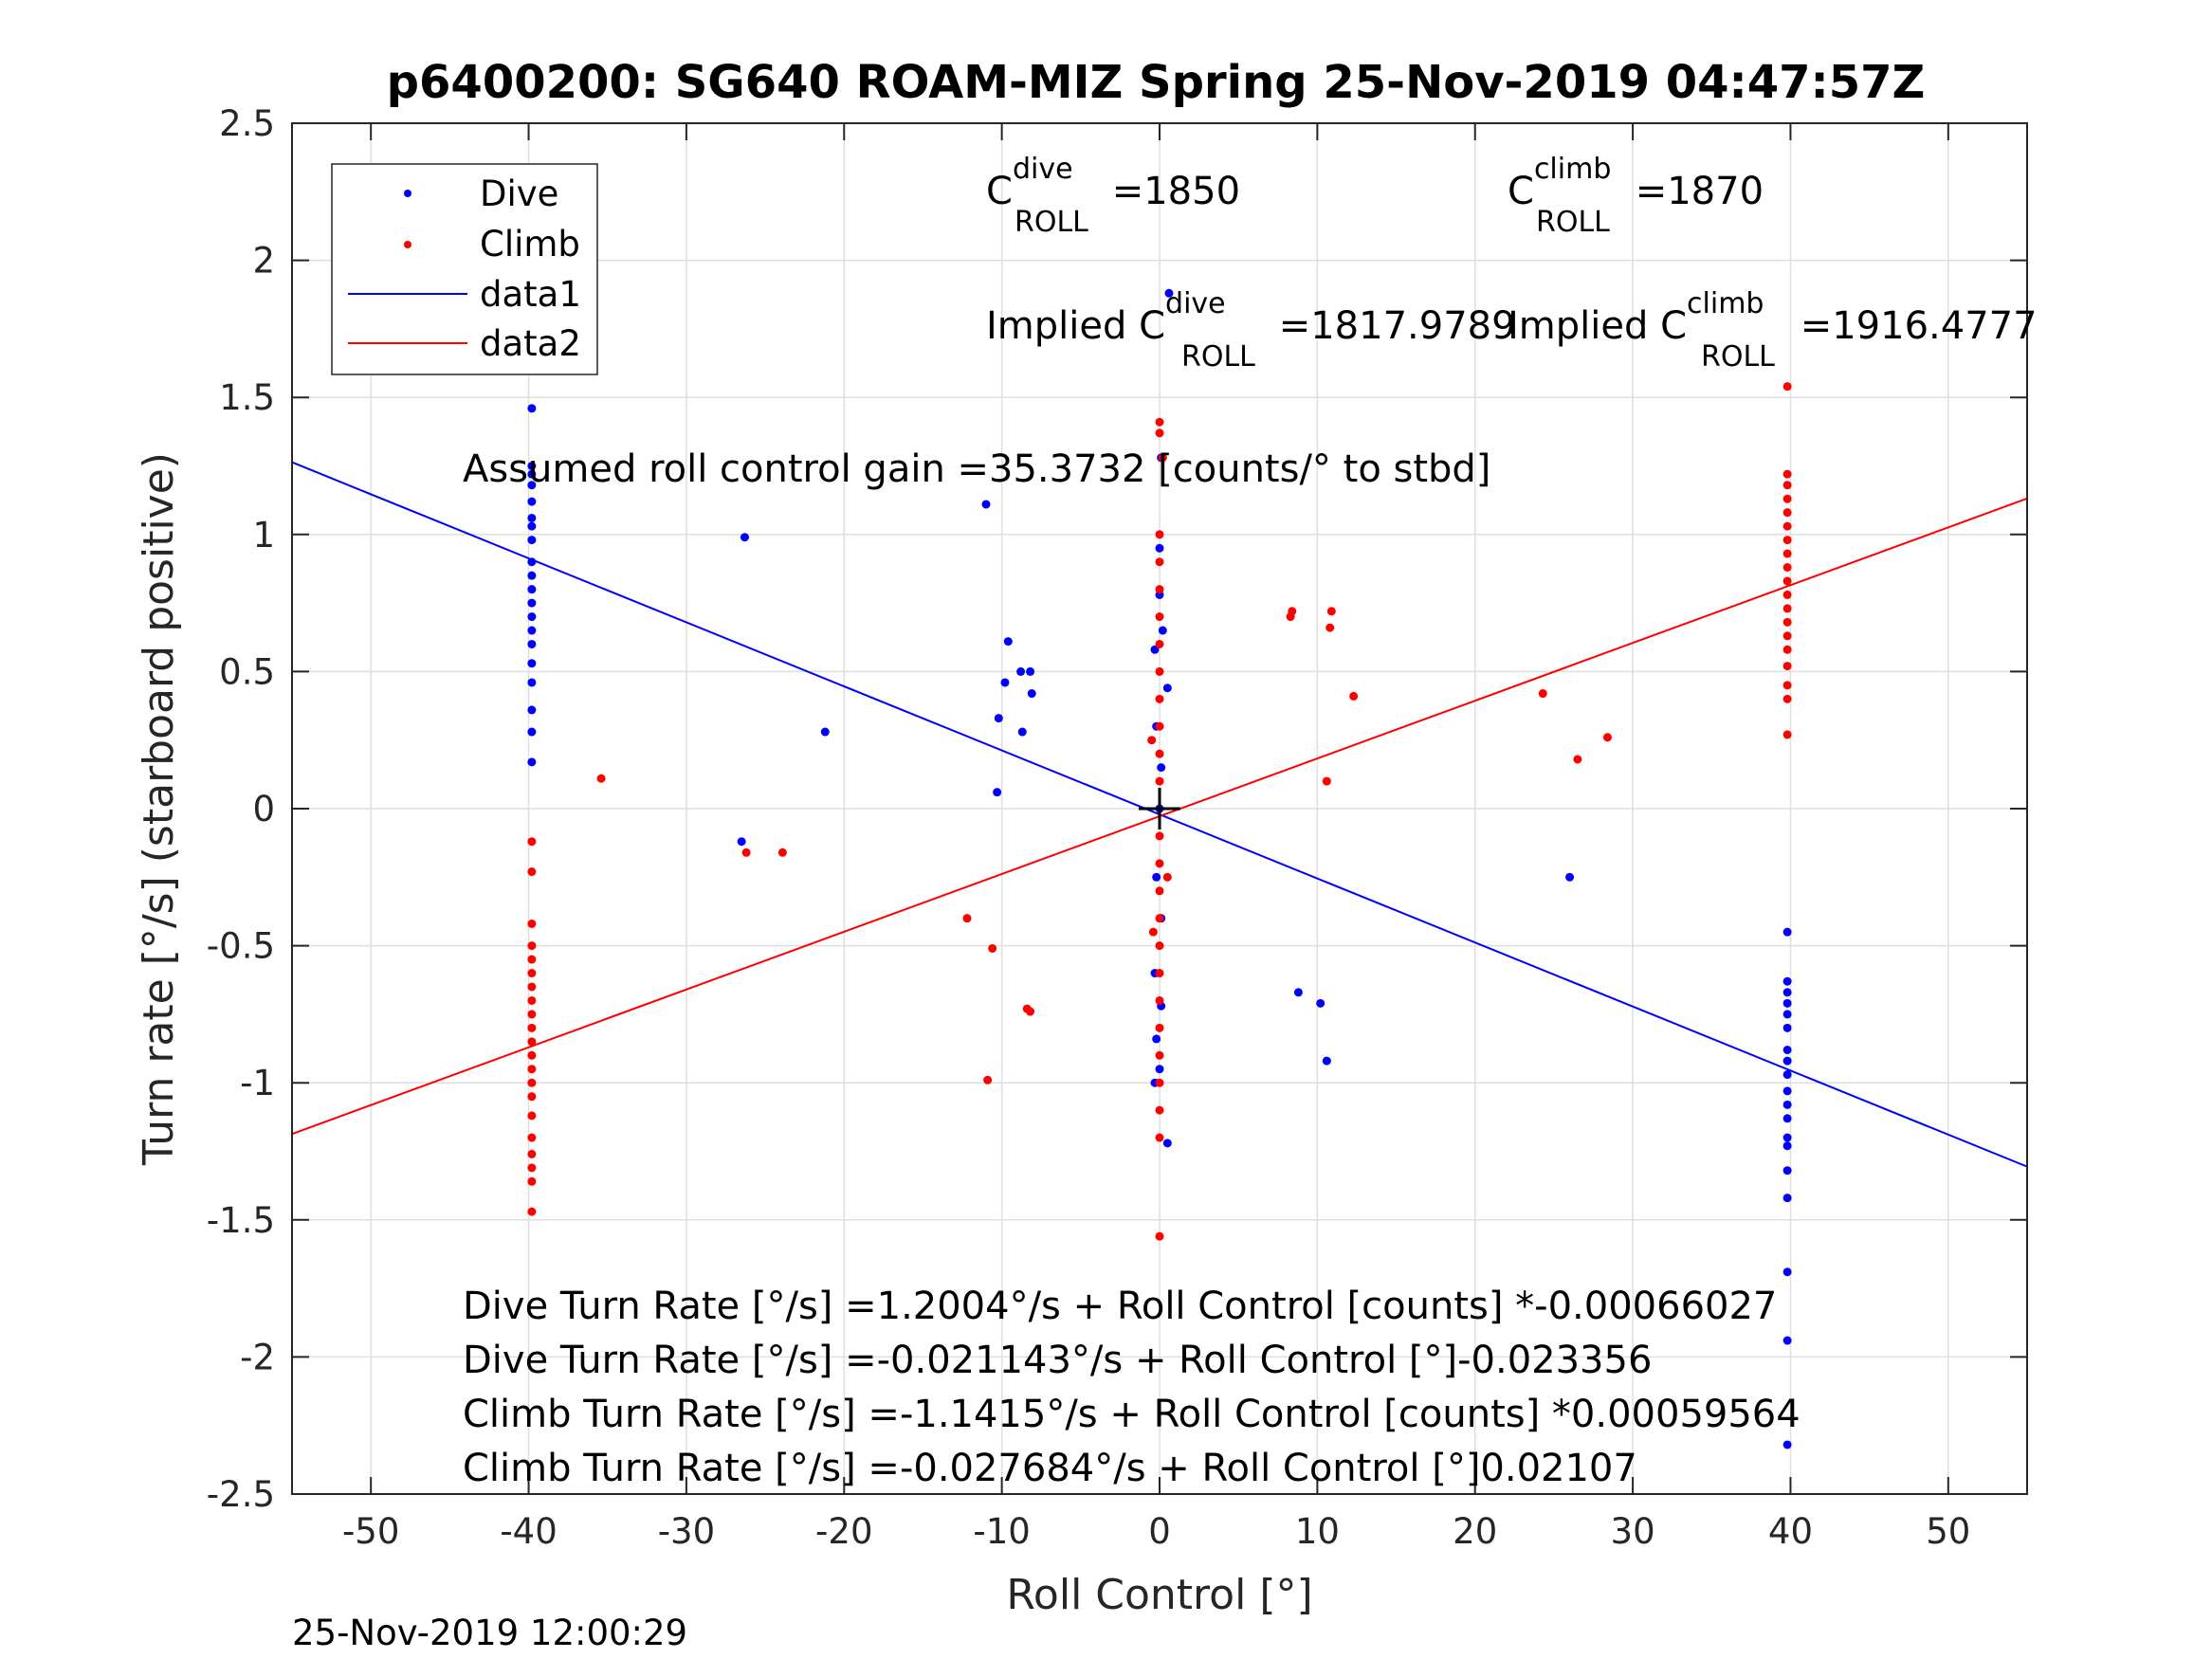 The width and height of the screenshot is (2212, 1659). I want to click on y-axis-label: Turn rate [°/s] (starboard positive), so click(159, 809).